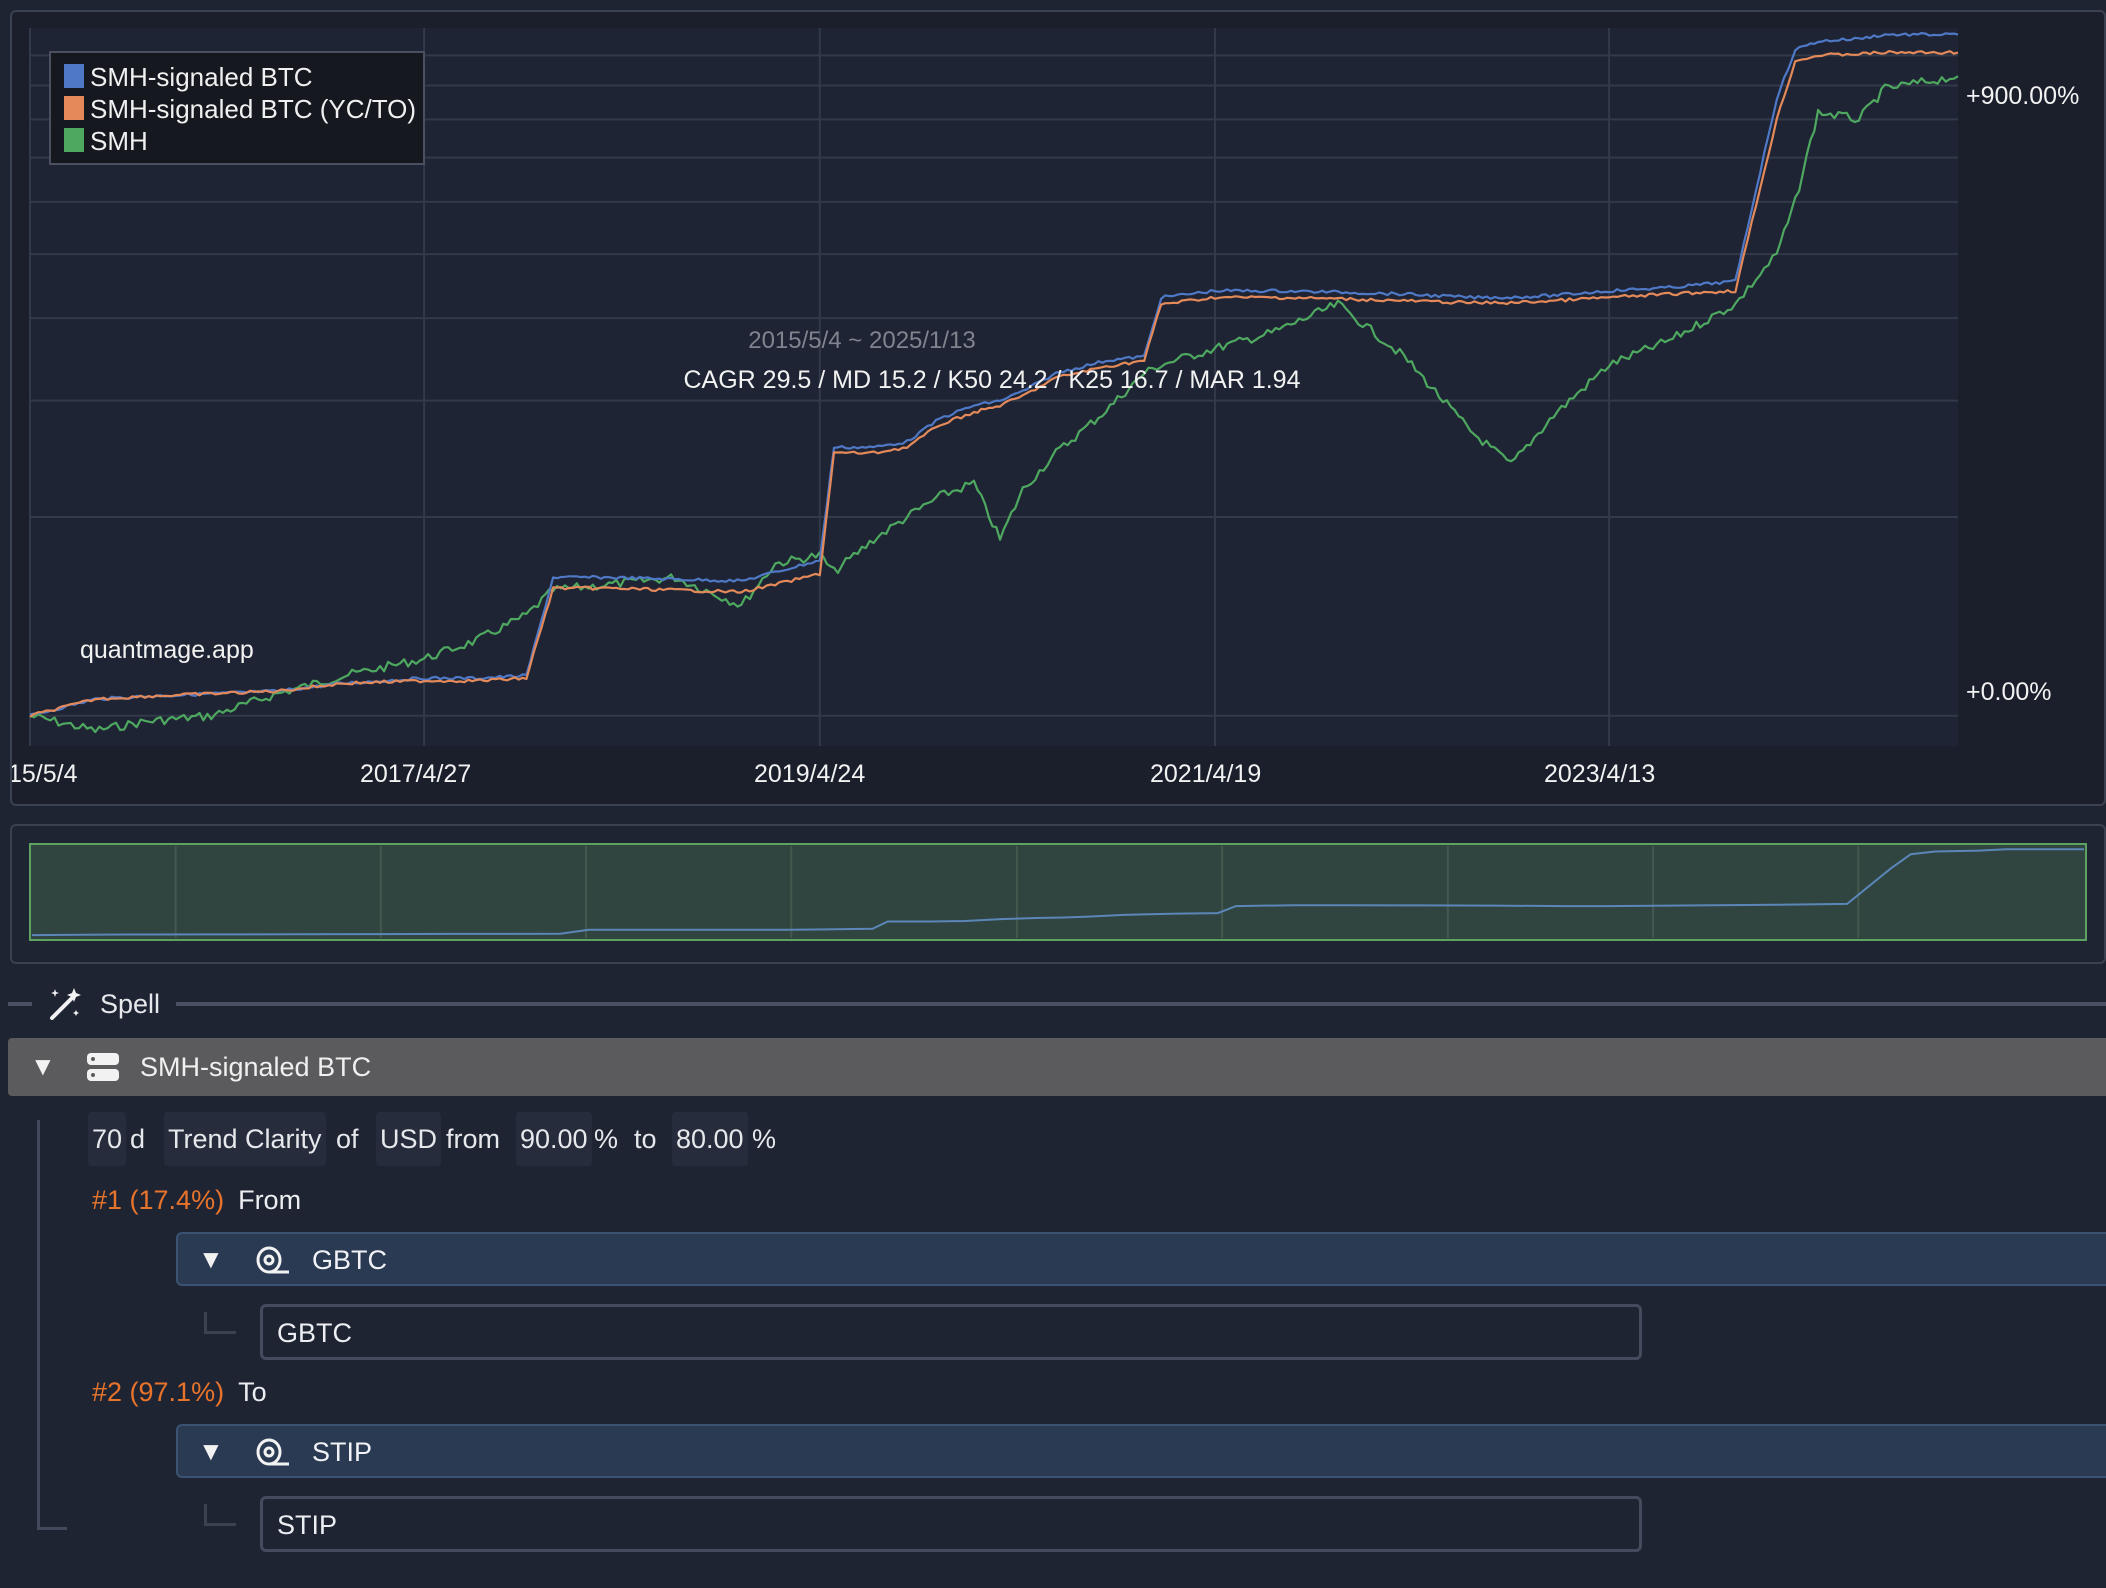 This screenshot has height=1588, width=2106. What do you see at coordinates (307, 1525) in the screenshot?
I see `ticker-value: STIP` at bounding box center [307, 1525].